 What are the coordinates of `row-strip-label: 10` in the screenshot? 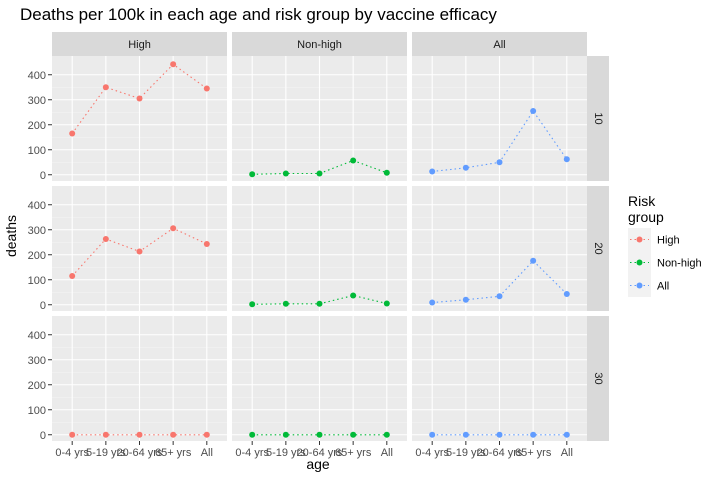 It's located at (598, 118).